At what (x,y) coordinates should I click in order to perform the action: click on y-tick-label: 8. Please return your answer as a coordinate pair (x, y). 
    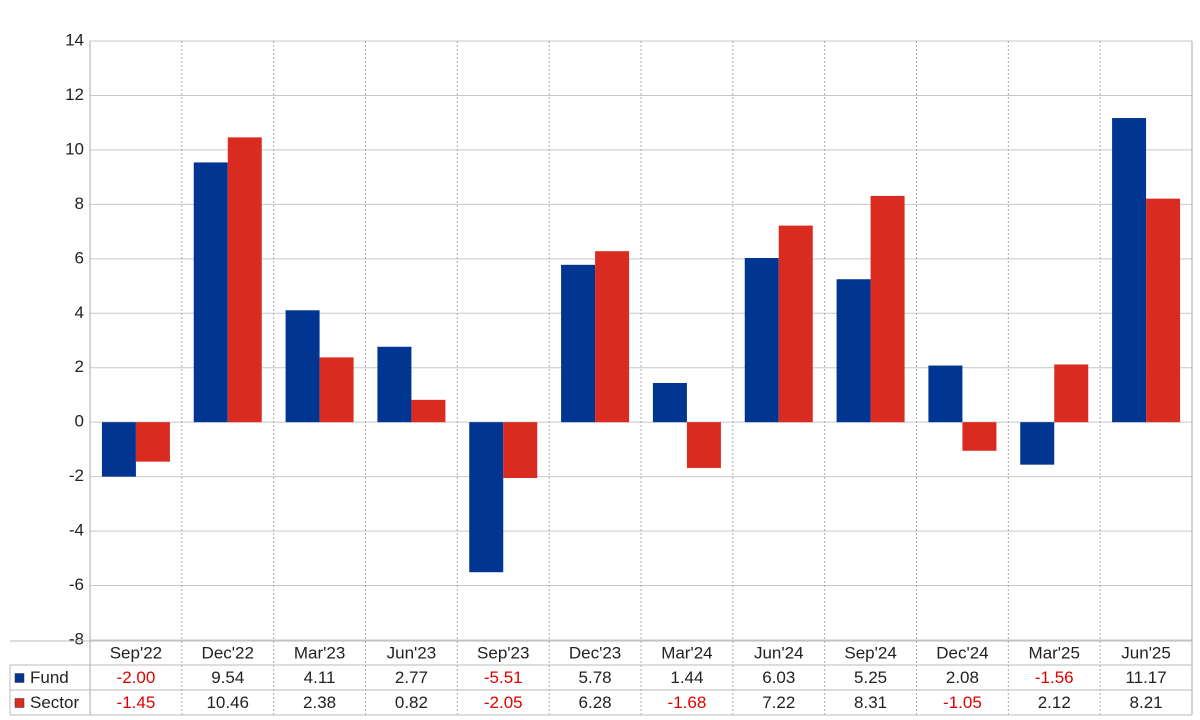
    Looking at the image, I should click on (79, 203).